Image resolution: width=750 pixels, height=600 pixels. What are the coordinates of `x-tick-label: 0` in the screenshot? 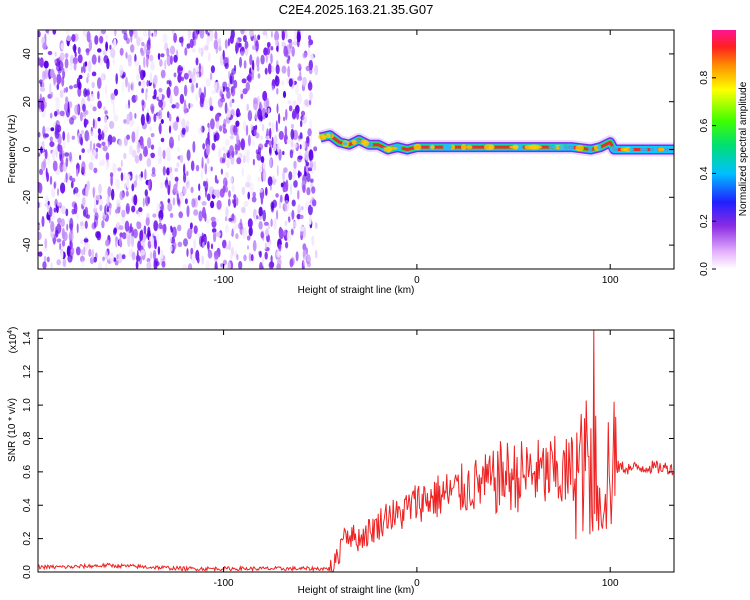 It's located at (417, 280).